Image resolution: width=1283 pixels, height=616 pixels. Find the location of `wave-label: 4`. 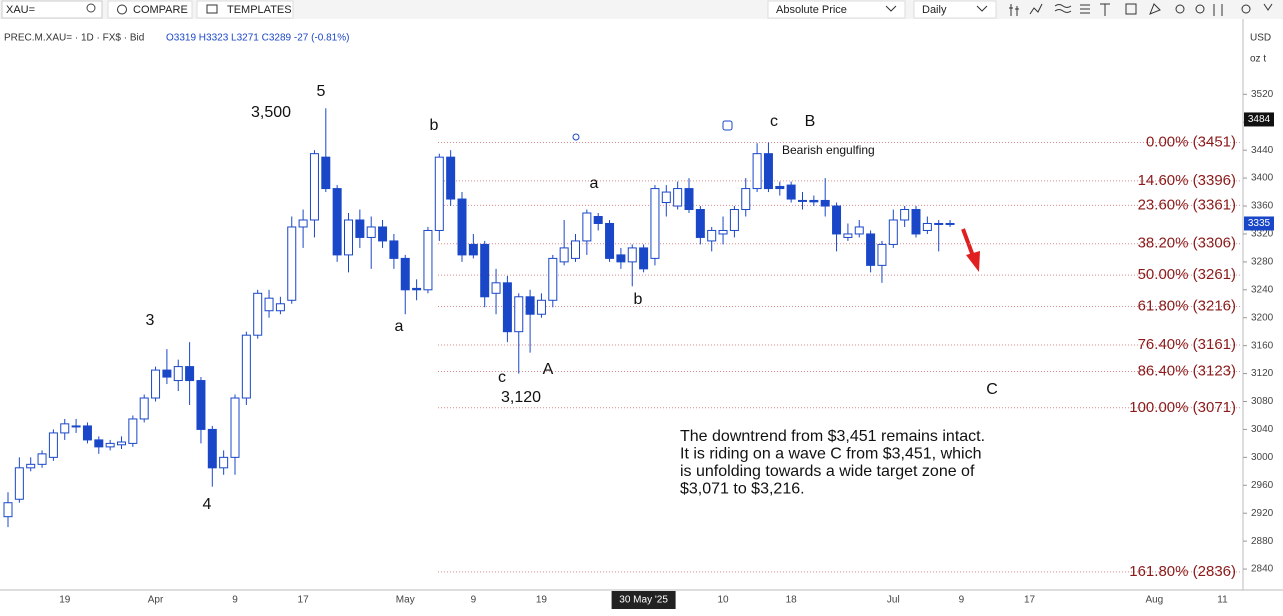

wave-label: 4 is located at coordinates (207, 504).